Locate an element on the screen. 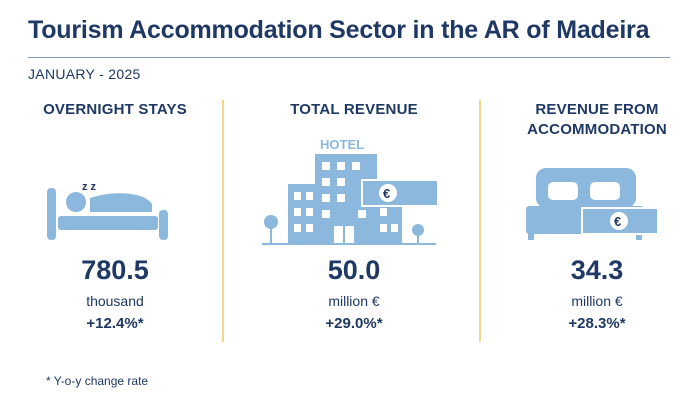 Image resolution: width=700 pixels, height=403 pixels. total-revenue-heading: TOTAL REVENUE is located at coordinates (354, 109).